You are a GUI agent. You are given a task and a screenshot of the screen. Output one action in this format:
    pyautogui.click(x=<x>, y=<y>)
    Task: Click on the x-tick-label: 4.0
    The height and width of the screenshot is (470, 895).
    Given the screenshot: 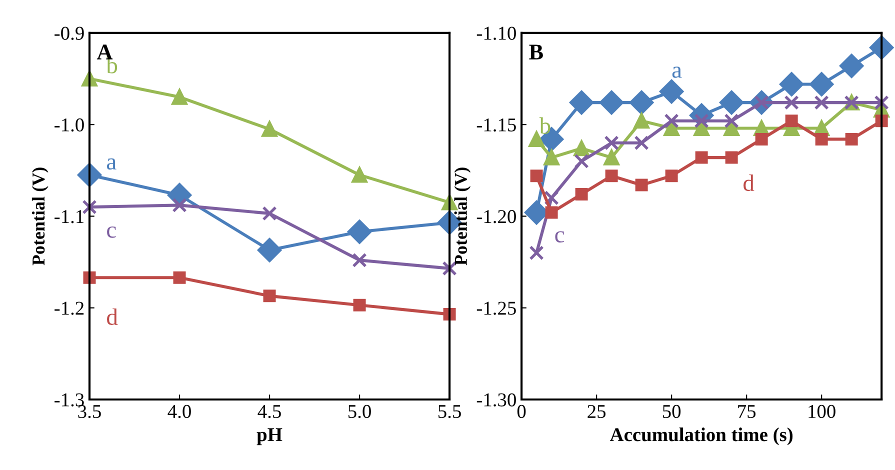 What is the action you would take?
    pyautogui.click(x=179, y=411)
    